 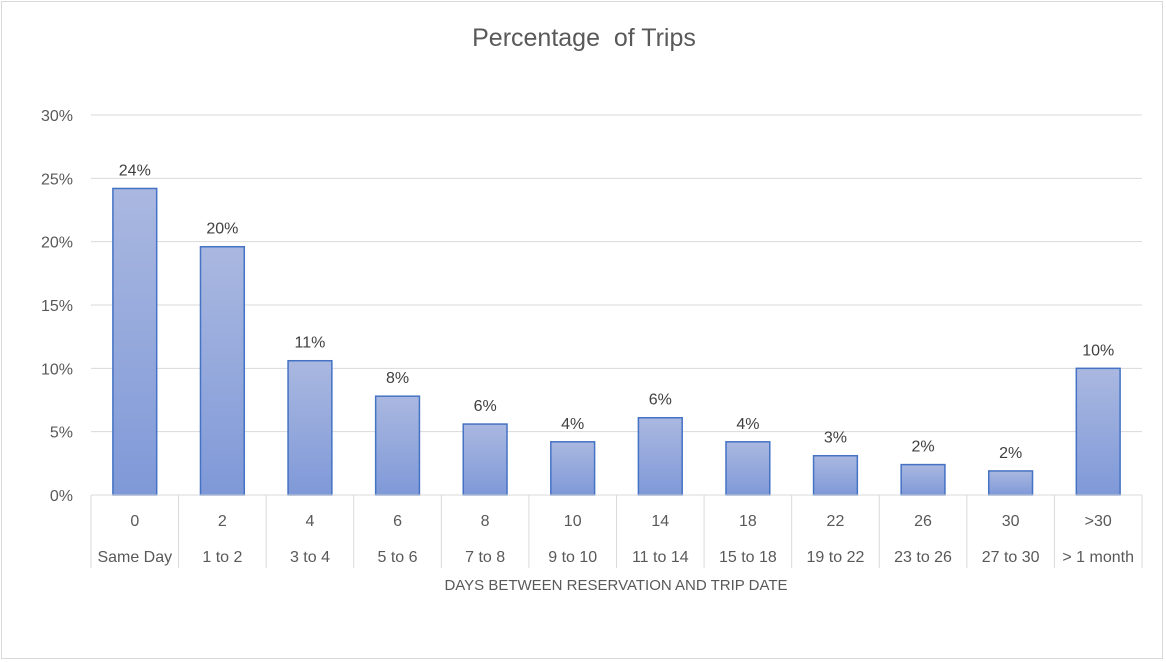 I want to click on x-tick-label: 22, so click(x=836, y=521).